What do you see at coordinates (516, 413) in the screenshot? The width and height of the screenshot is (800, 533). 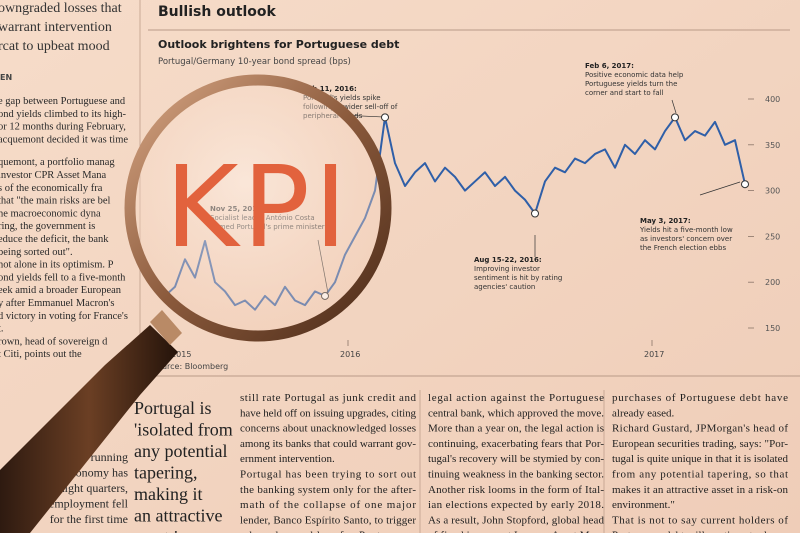 I see `column-line: central bank, which approved the move.` at bounding box center [516, 413].